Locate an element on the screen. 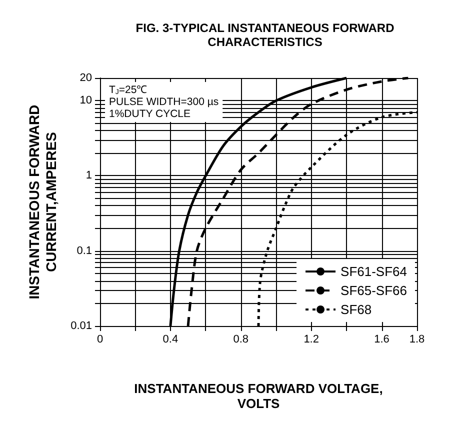  x-axis-title: INSTANTANEOUS FORWARD VOLTAGE, VOLTS is located at coordinates (258, 396).